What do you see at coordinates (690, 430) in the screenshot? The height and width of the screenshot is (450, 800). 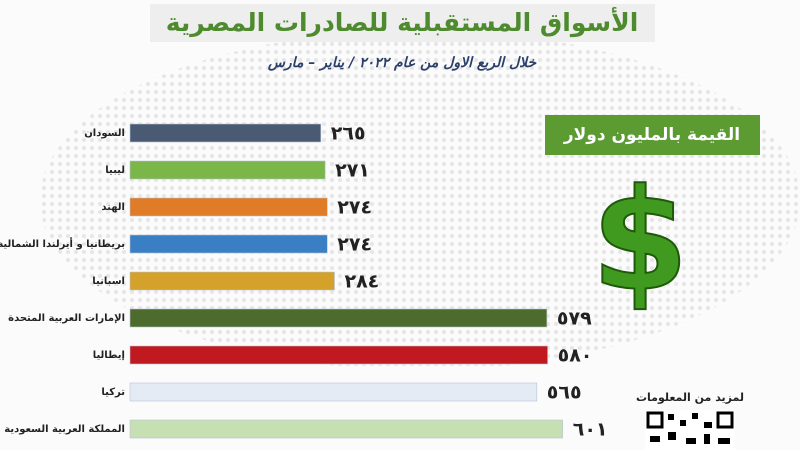 I see `qr-code` at bounding box center [690, 430].